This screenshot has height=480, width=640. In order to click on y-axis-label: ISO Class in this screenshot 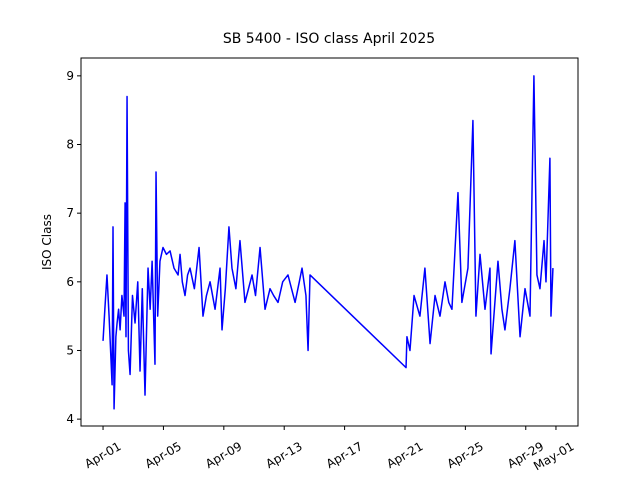, I will do `click(47, 242)`.